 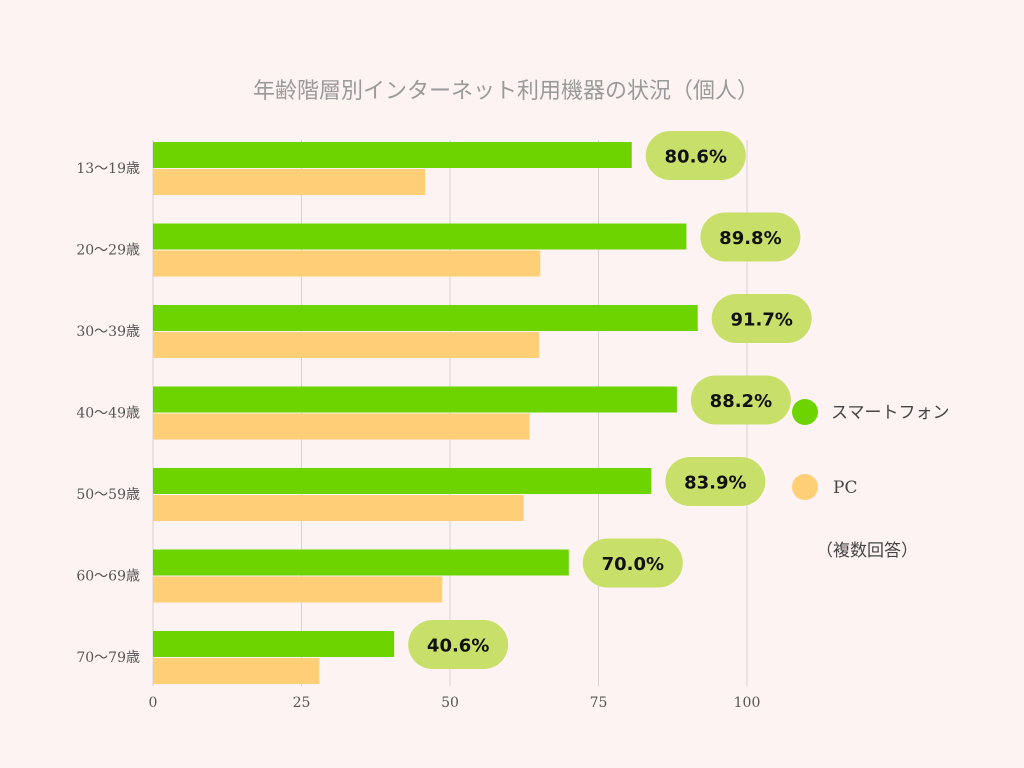 What do you see at coordinates (805, 487) in the screenshot?
I see `legend-swatch-pc` at bounding box center [805, 487].